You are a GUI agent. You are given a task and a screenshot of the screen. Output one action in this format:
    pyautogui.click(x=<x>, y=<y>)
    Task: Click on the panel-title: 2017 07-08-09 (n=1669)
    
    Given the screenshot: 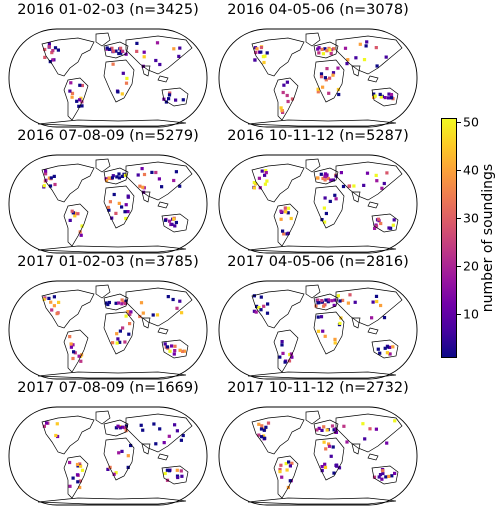 What is the action you would take?
    pyautogui.click(x=108, y=388)
    